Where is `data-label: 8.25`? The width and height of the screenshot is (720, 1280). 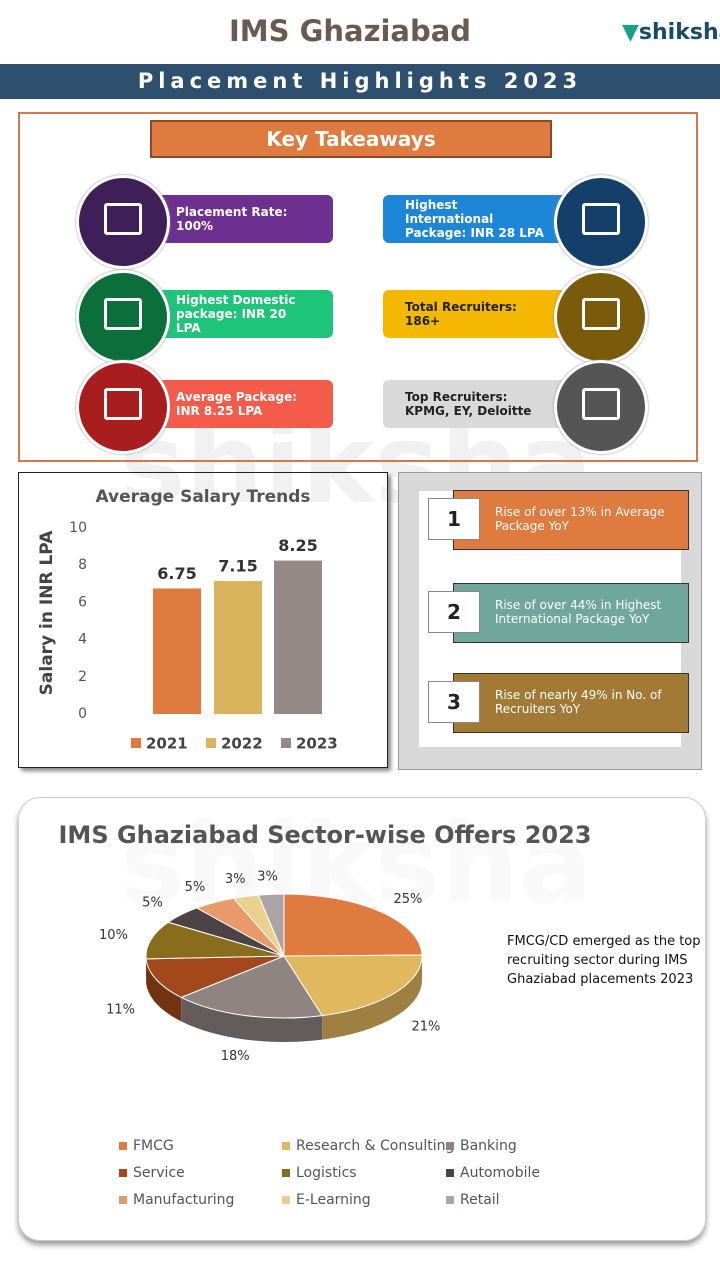 data-label: 8.25 is located at coordinates (297, 545).